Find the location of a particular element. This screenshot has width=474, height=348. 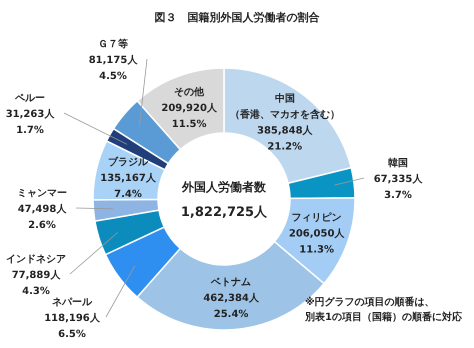

slice-label: 中国（香港、マカオを含む） is located at coordinates (285, 106).